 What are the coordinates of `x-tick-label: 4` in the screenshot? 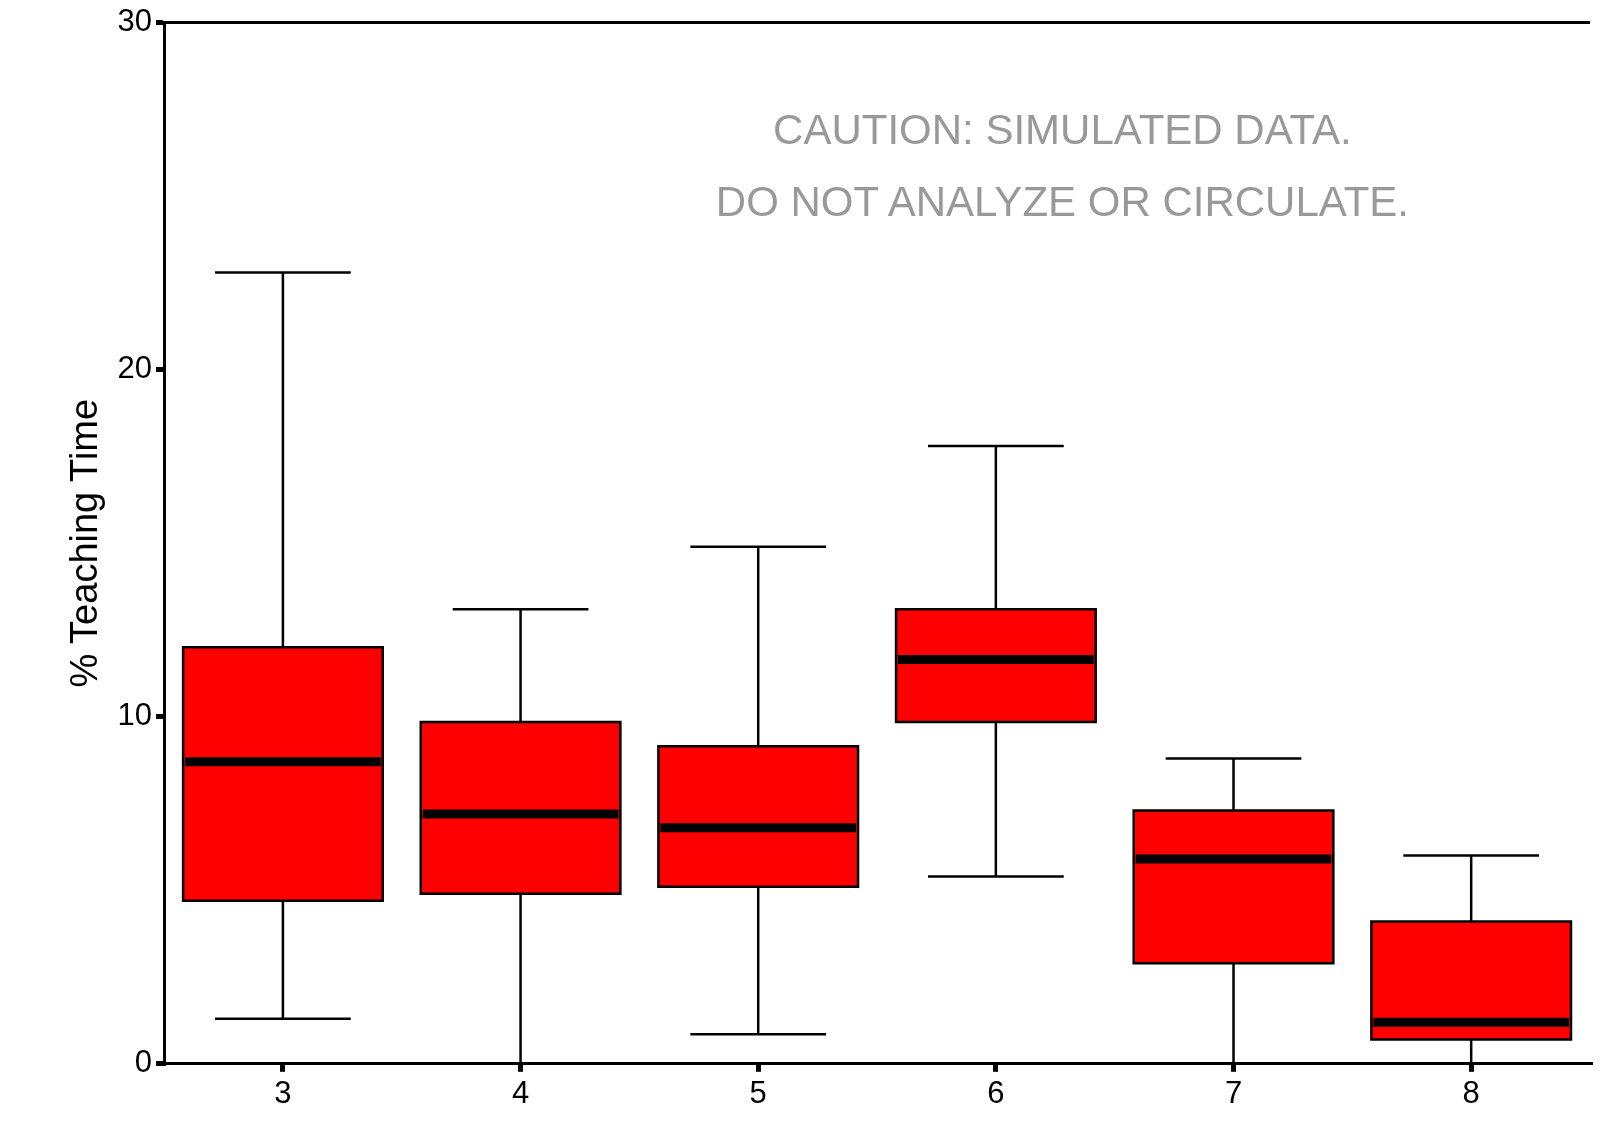 It's located at (520, 1092).